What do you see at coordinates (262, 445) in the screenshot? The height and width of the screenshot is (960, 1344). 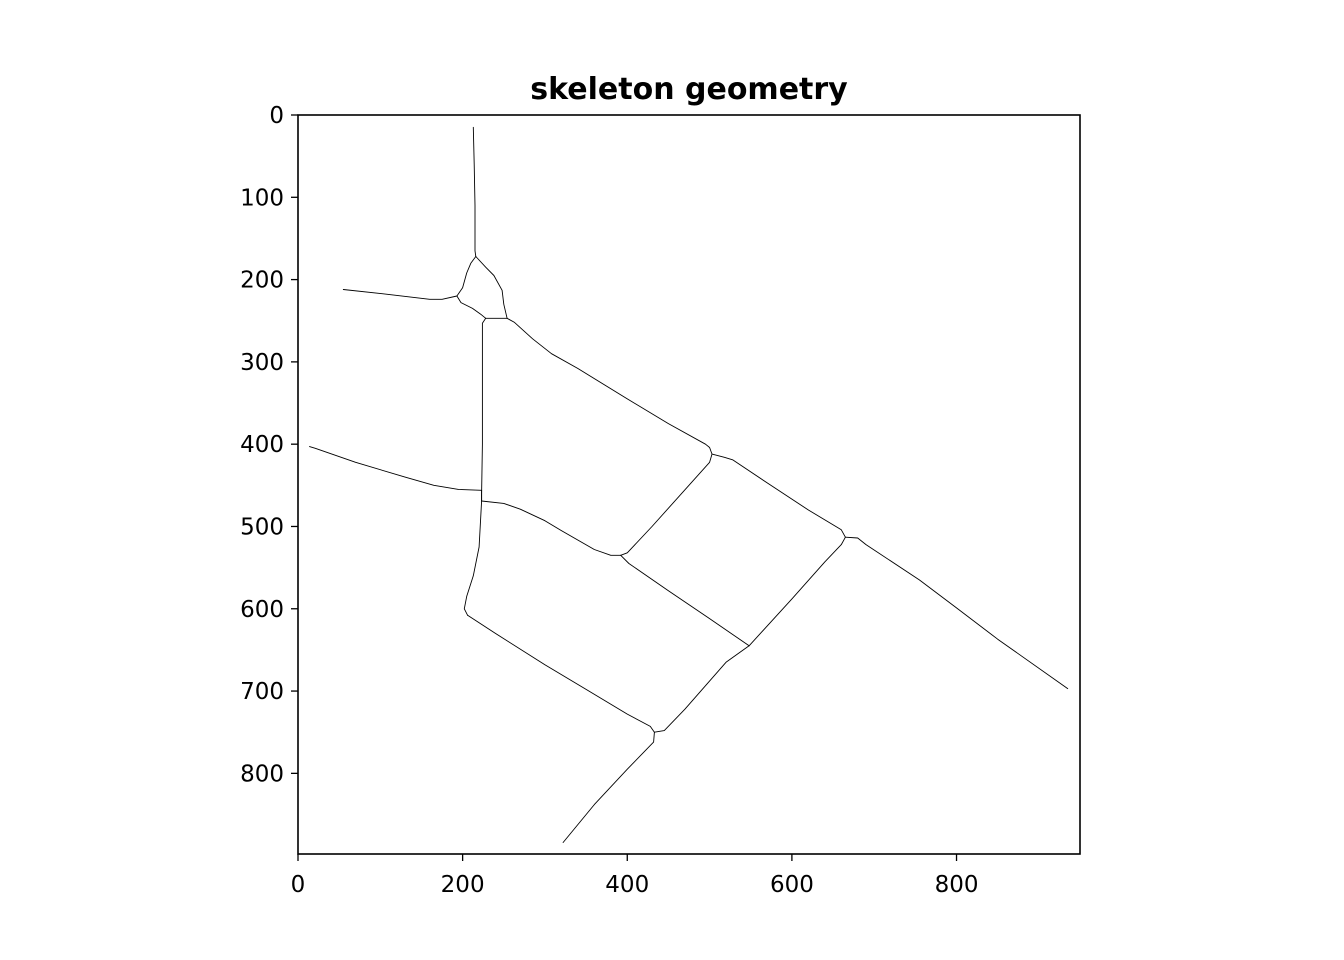 I see `y-tick-label: 400` at bounding box center [262, 445].